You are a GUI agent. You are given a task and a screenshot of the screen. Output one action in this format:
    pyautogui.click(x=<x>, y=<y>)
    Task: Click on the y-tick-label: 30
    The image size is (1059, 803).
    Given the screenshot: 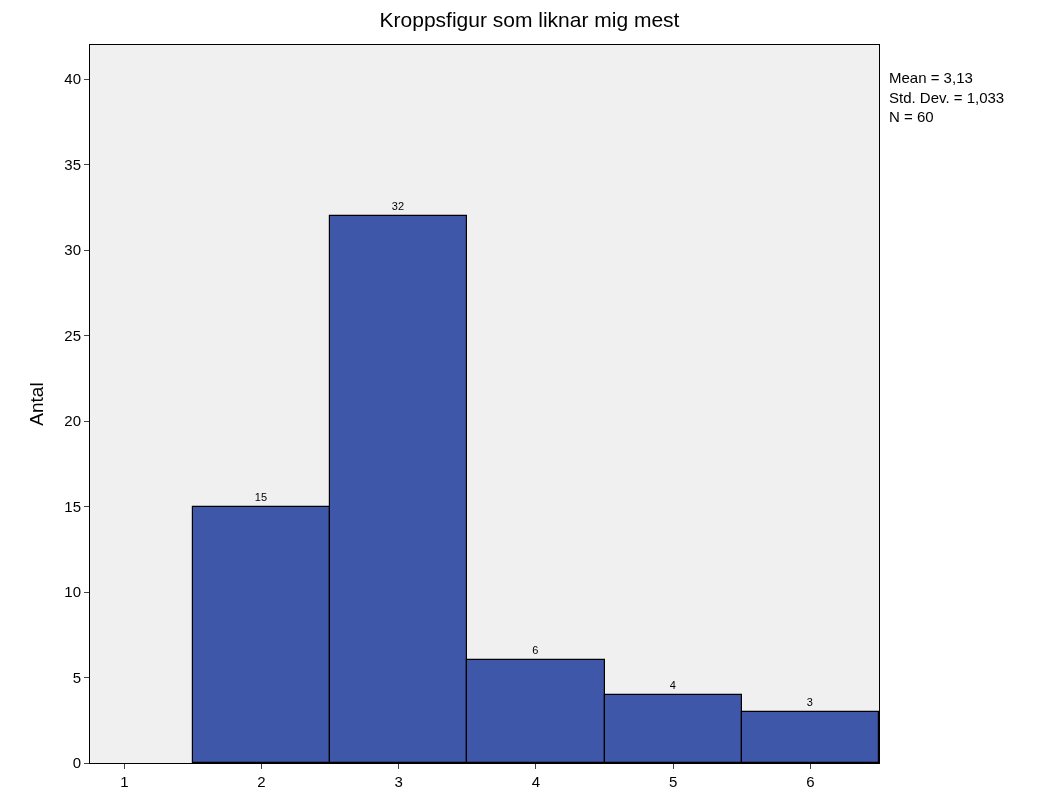 What is the action you would take?
    pyautogui.click(x=72, y=250)
    